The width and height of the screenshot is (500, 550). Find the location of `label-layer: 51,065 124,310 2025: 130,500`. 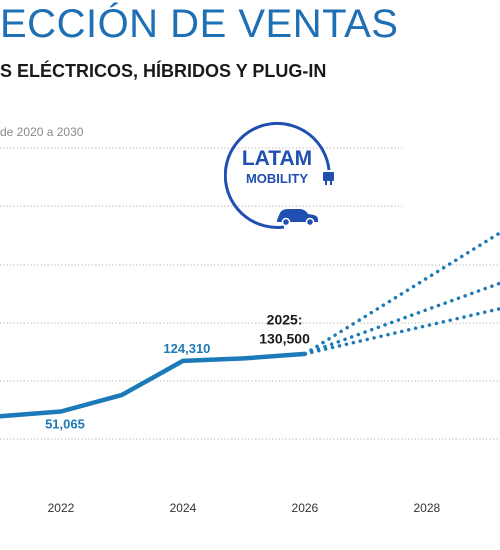

label-layer: 51,065 124,310 2025: 130,500 is located at coordinates (177, 372).